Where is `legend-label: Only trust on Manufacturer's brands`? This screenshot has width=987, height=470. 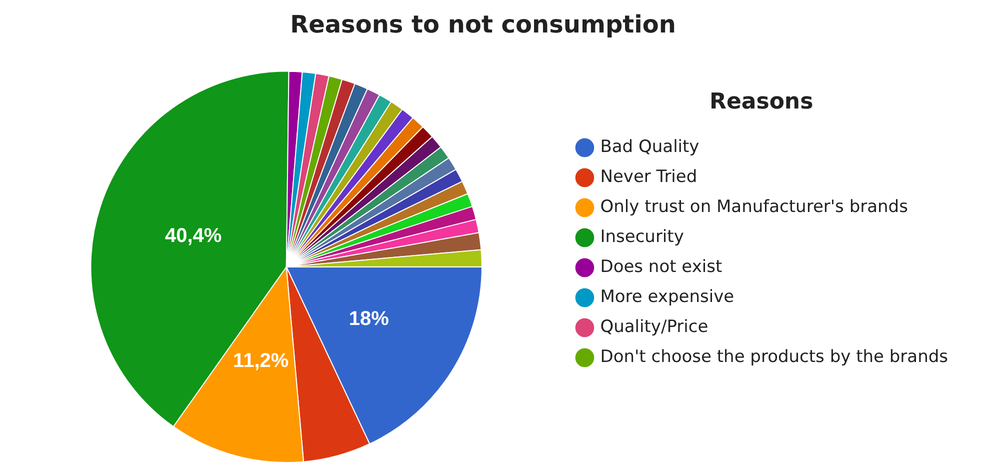 legend-label: Only trust on Manufacturer's brands is located at coordinates (754, 207).